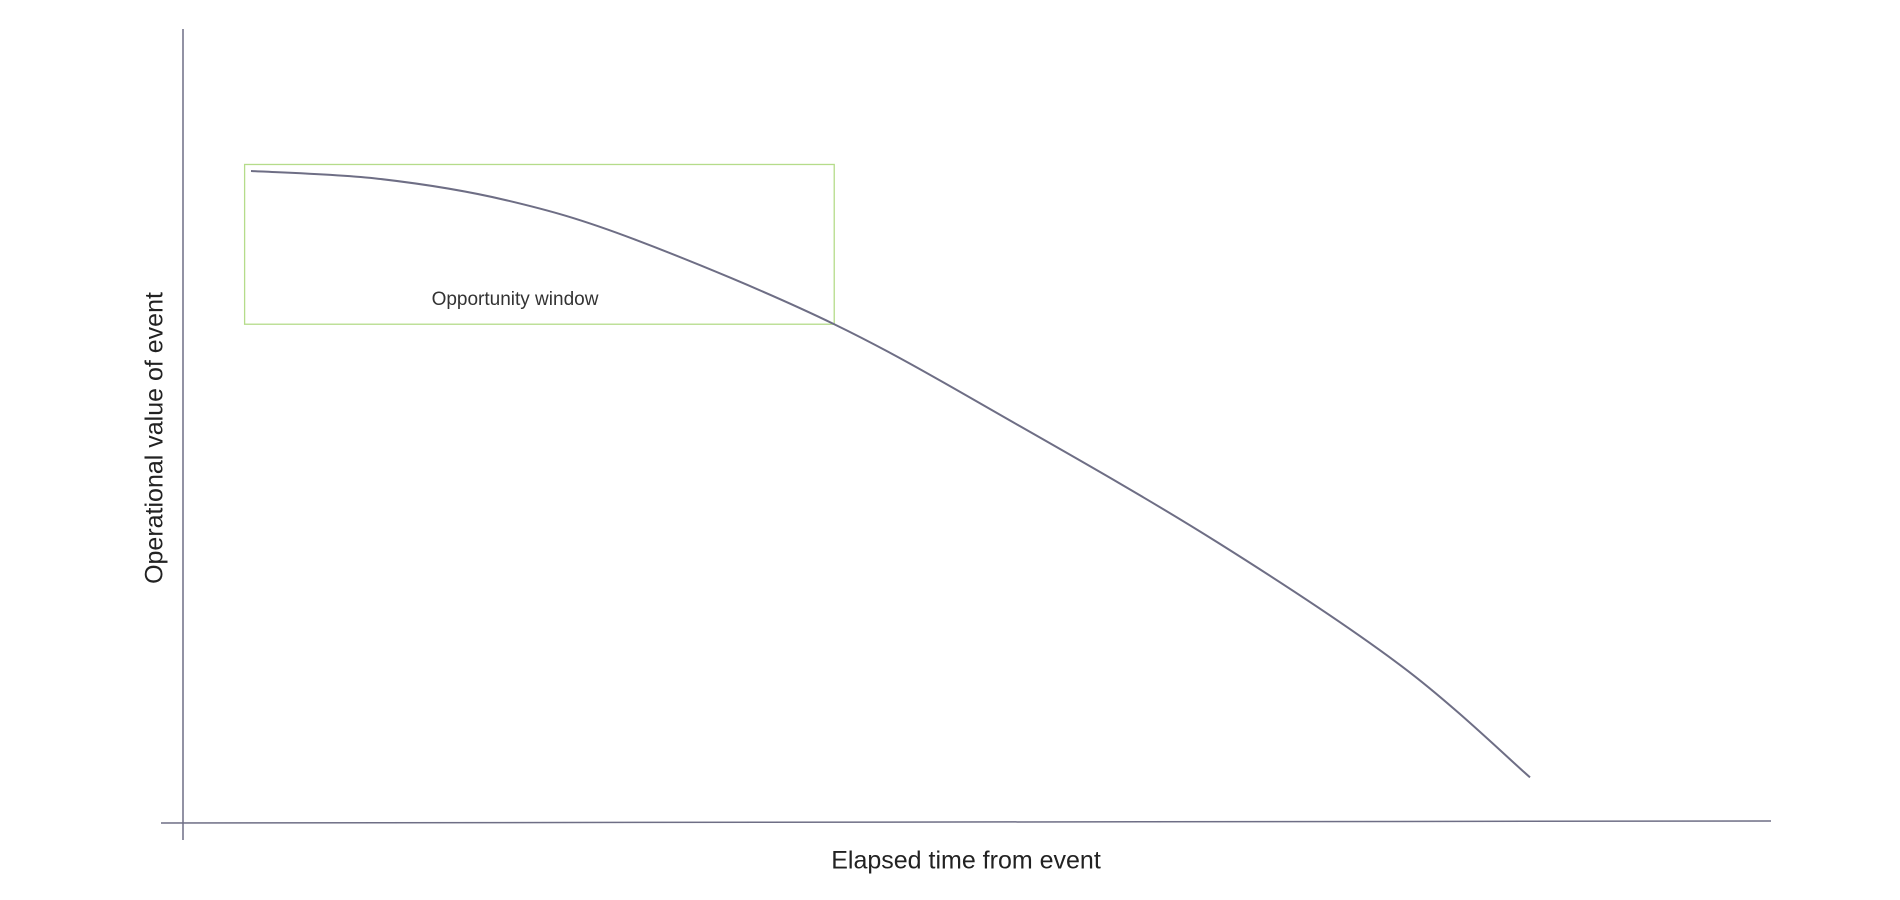 This screenshot has width=1900, height=900. I want to click on opportunity-window-label: Opportunity window, so click(515, 299).